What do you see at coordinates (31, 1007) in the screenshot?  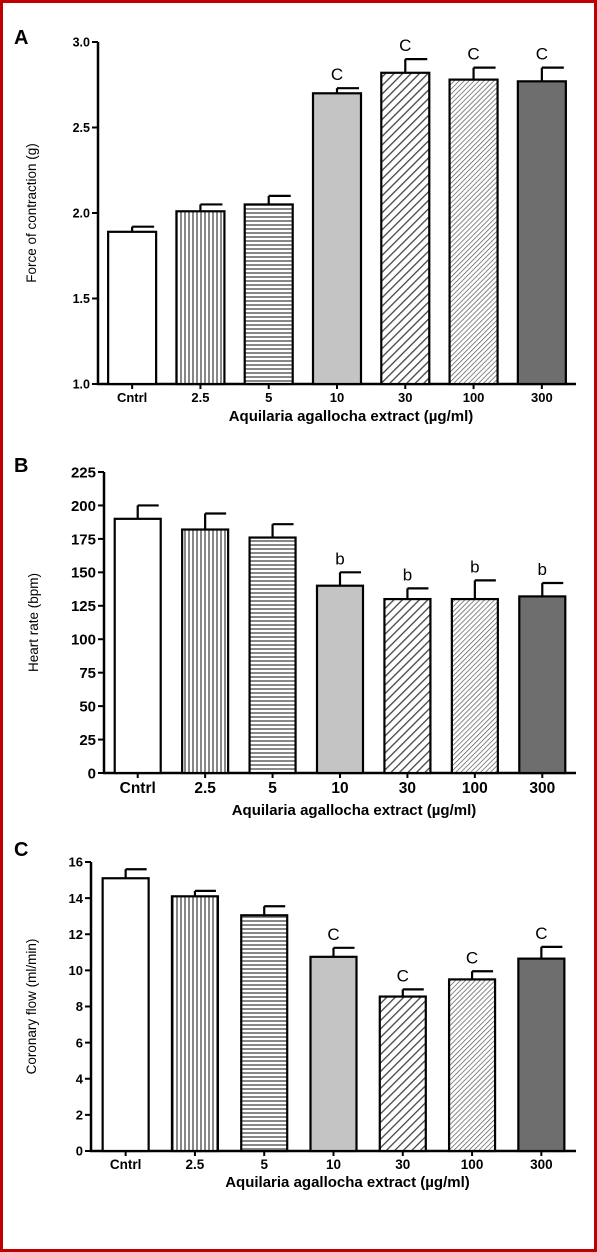 I see `y-axis-label: Coronary flow (ml/min)` at bounding box center [31, 1007].